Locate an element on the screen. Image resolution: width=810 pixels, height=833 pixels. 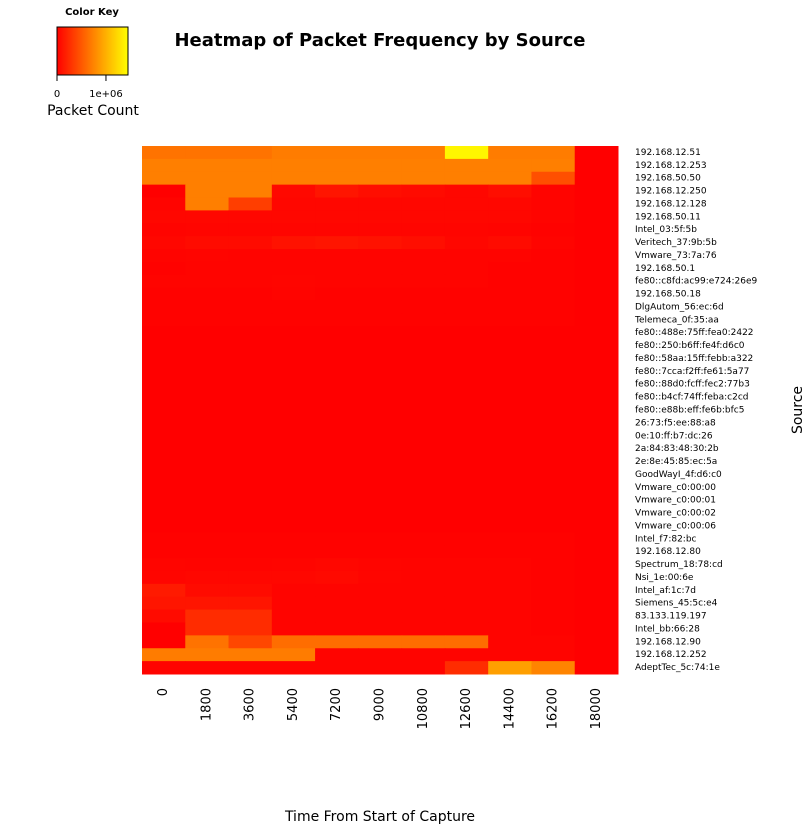
row-label: 192.168.12.253 is located at coordinates (671, 166).